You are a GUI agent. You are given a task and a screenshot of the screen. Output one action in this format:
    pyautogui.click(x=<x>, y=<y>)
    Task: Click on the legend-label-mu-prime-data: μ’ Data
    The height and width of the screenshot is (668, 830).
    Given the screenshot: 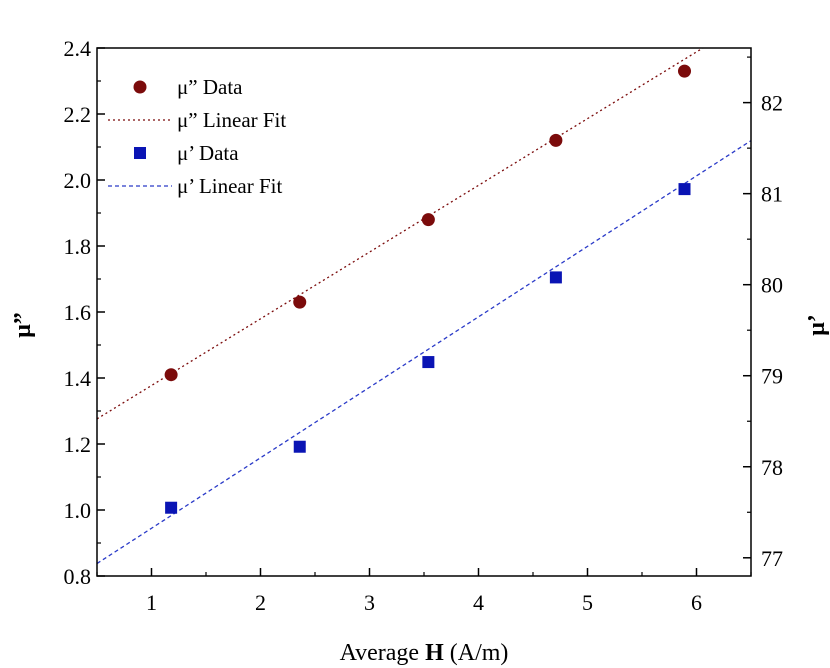 What is the action you would take?
    pyautogui.click(x=208, y=153)
    